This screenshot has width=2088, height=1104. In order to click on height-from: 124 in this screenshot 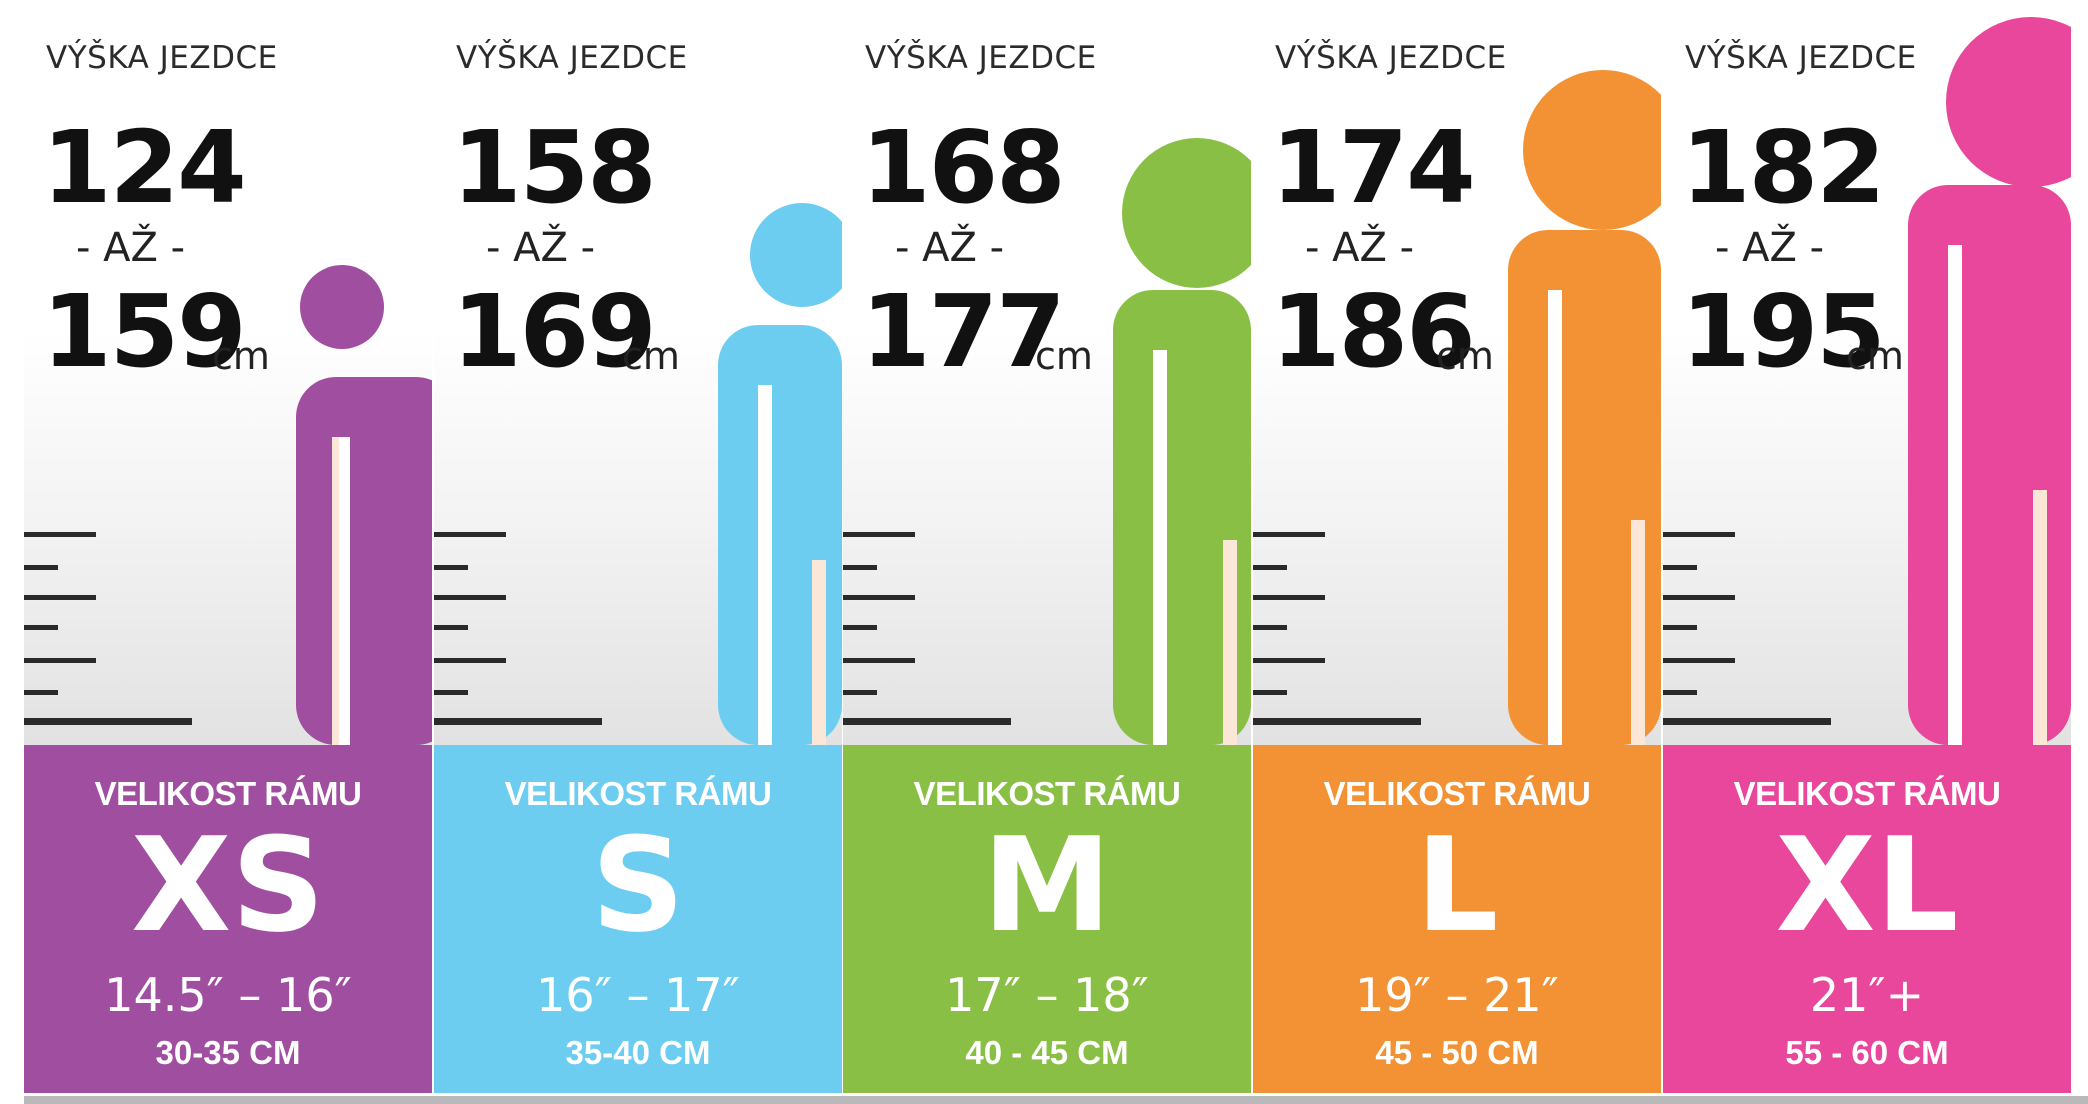, I will do `click(144, 167)`.